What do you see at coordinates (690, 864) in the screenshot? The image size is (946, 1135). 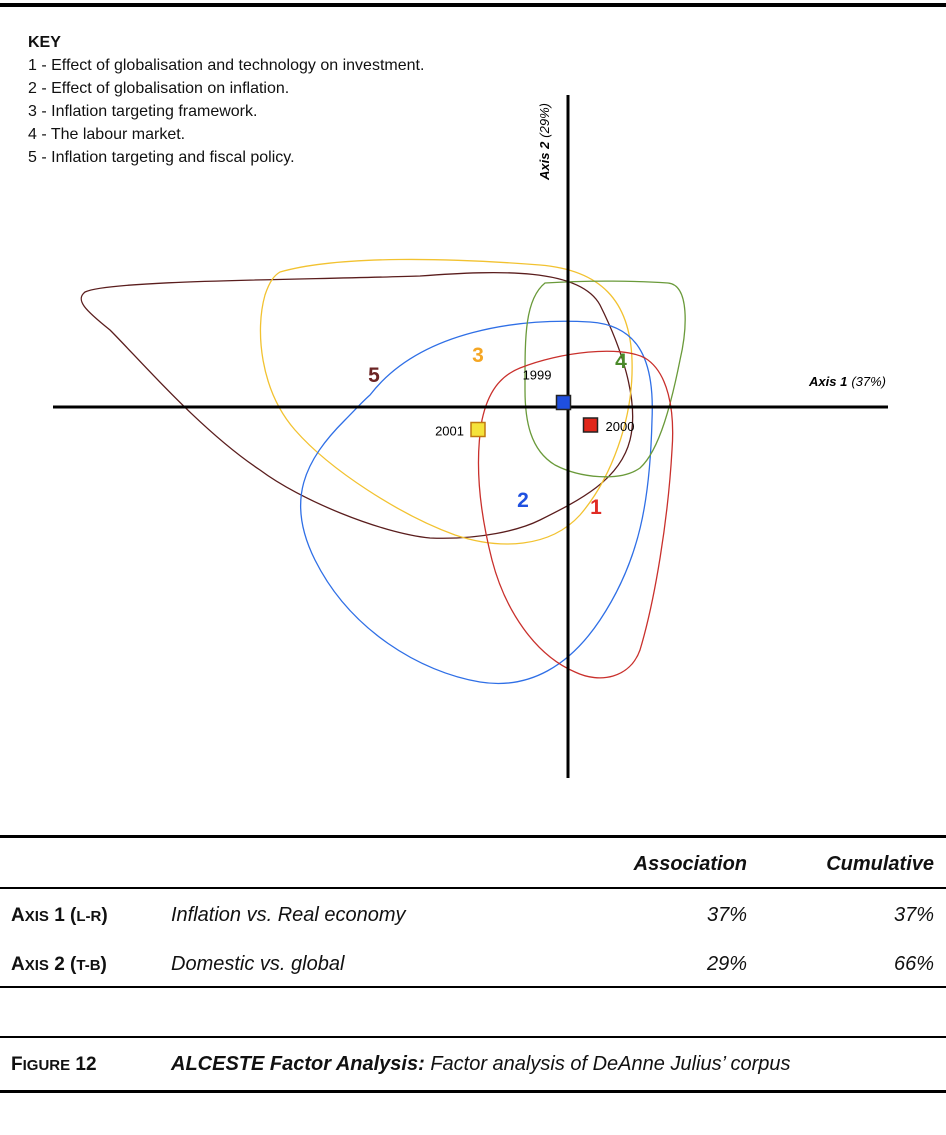 I see `header-association: Association` at bounding box center [690, 864].